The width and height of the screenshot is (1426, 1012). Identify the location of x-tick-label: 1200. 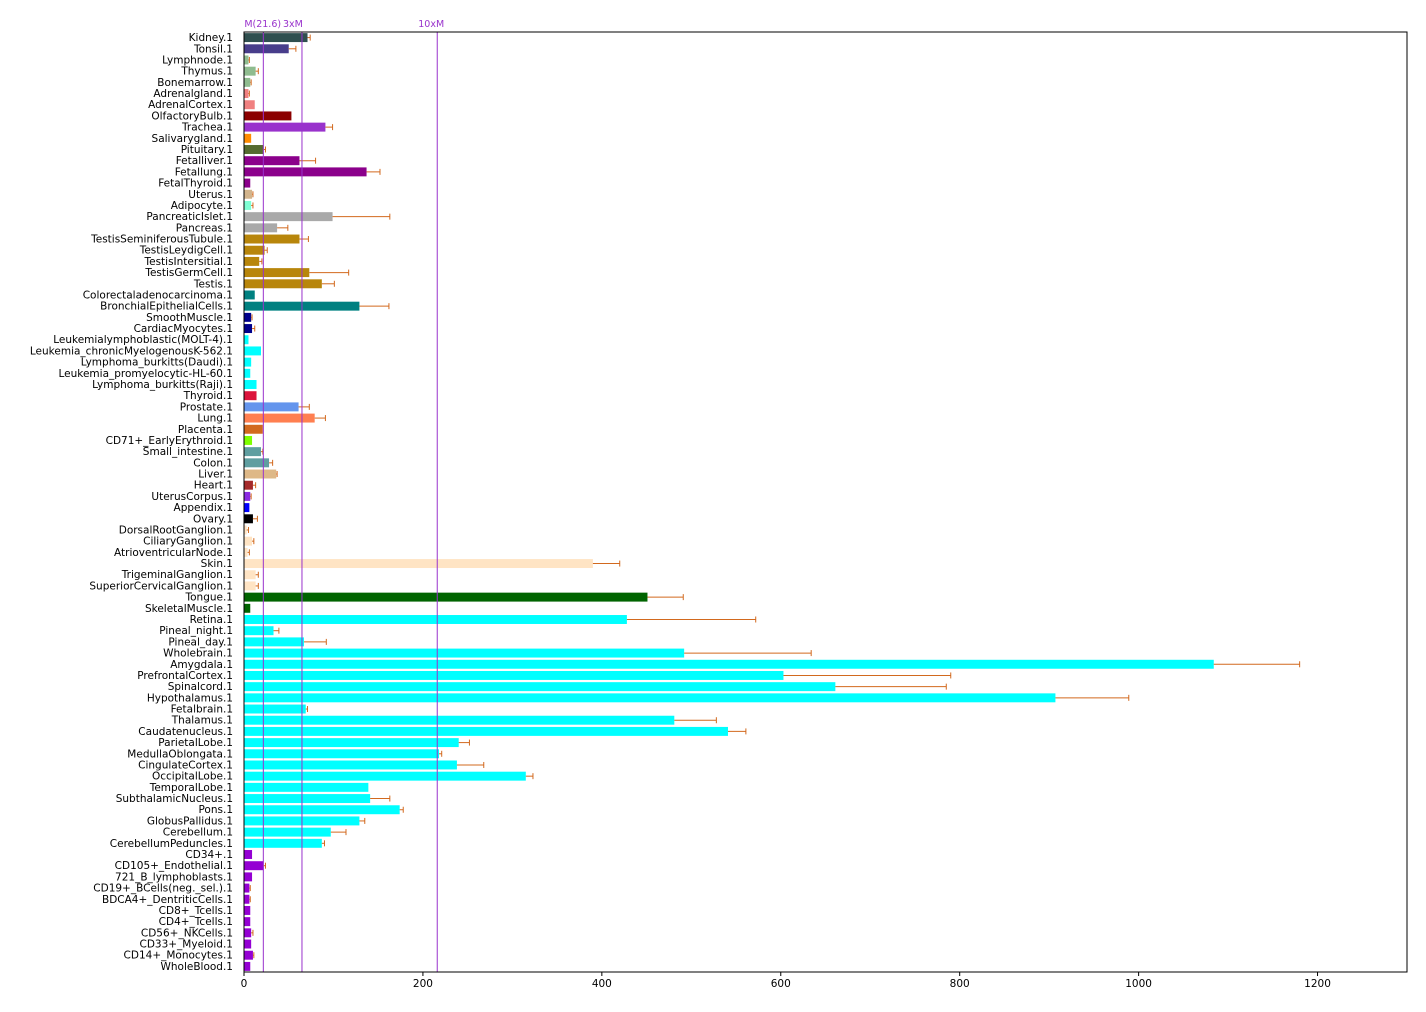
(1317, 984).